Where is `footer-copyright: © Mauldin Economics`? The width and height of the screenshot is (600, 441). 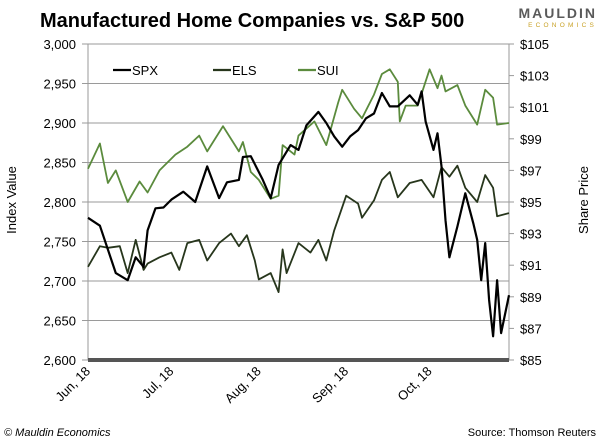
footer-copyright: © Mauldin Economics is located at coordinates (57, 433).